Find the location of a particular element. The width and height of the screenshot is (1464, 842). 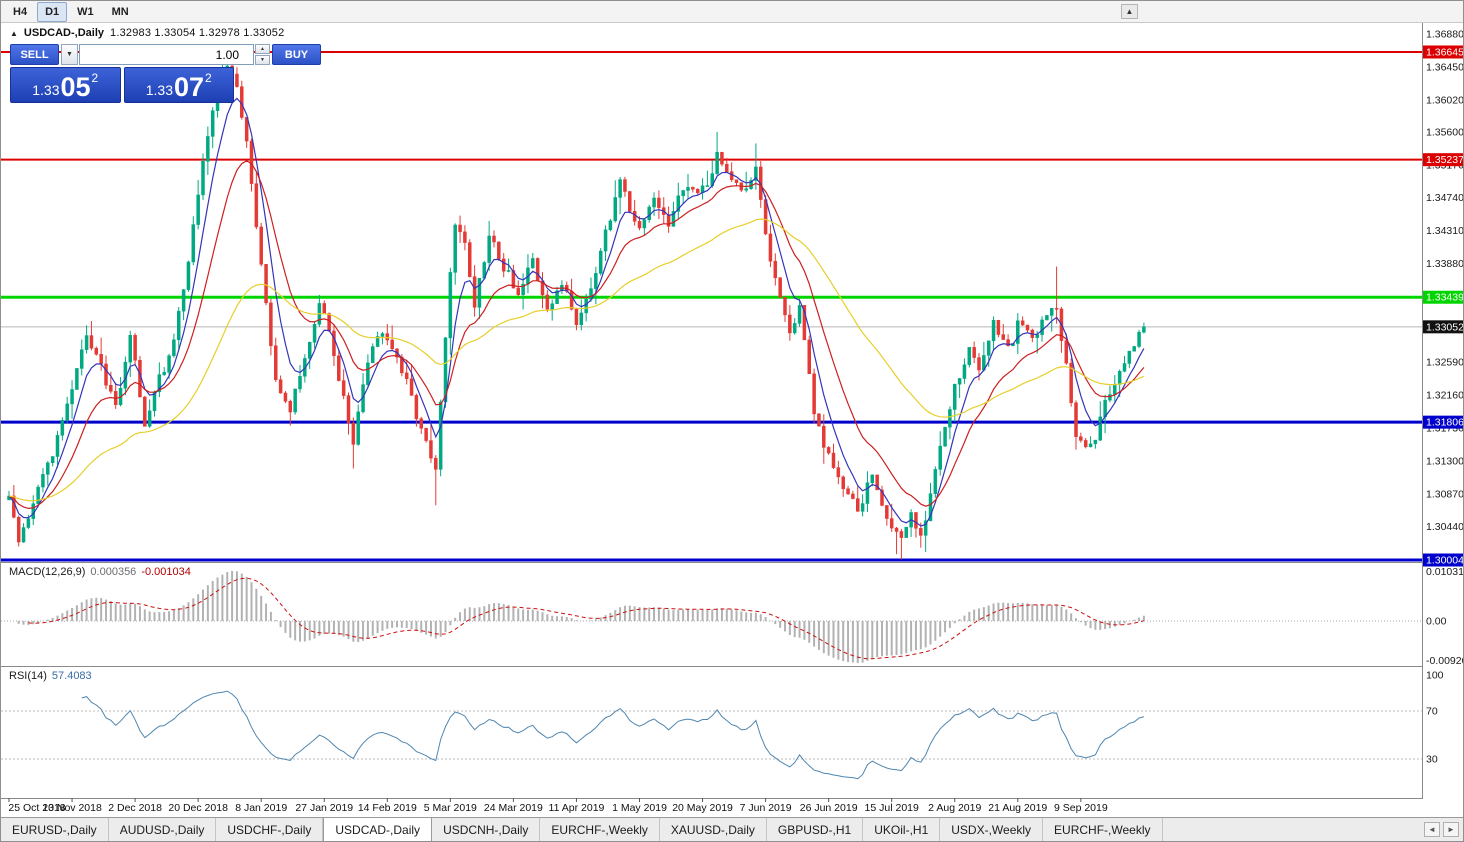

svg-text: 1.36020 is located at coordinates (1444, 100).